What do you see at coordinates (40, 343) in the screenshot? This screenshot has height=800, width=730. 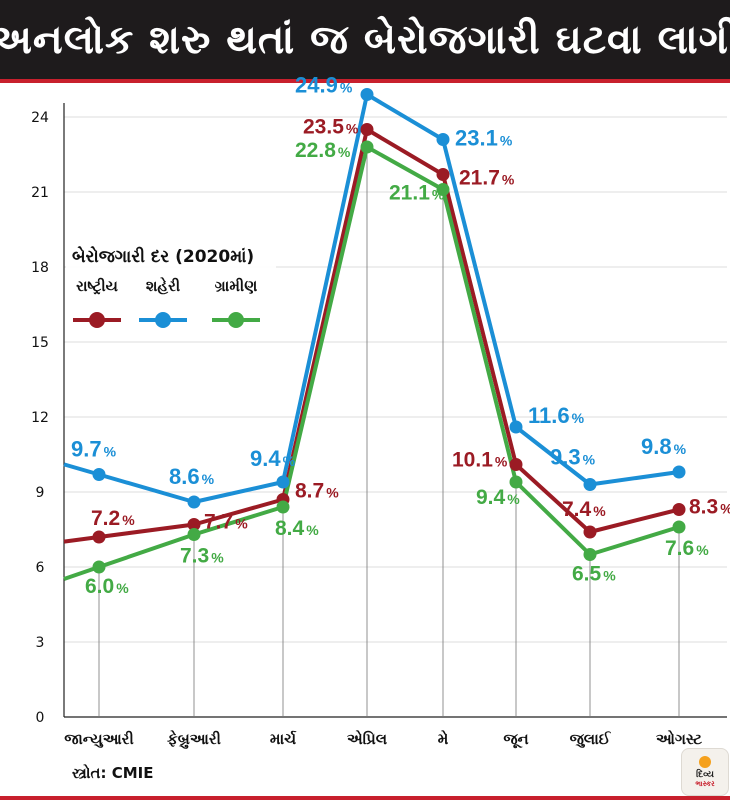 I see `y-tick-label: 15` at bounding box center [40, 343].